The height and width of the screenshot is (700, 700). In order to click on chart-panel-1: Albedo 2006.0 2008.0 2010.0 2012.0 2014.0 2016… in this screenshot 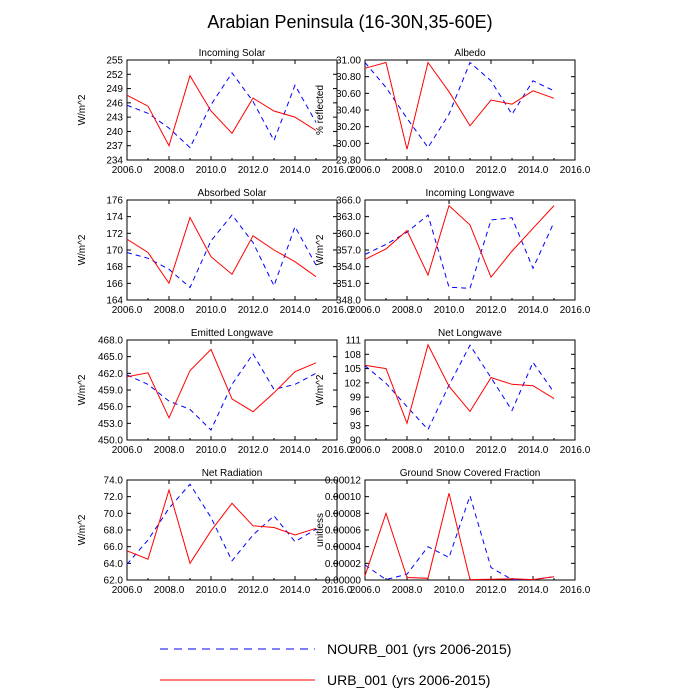, I will do `click(453, 112)`.